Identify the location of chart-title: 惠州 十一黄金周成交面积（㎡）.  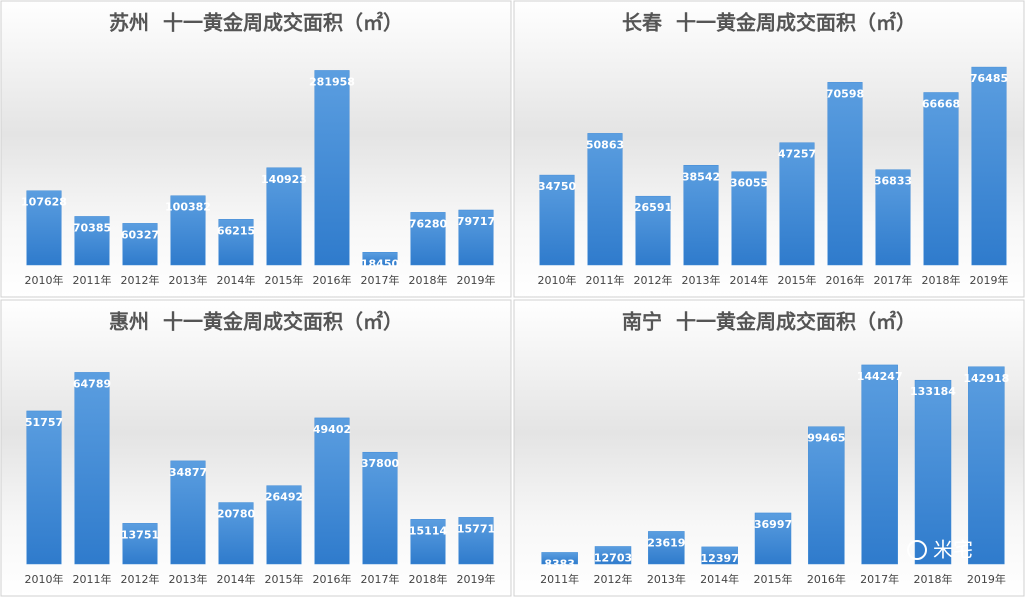
(256, 322).